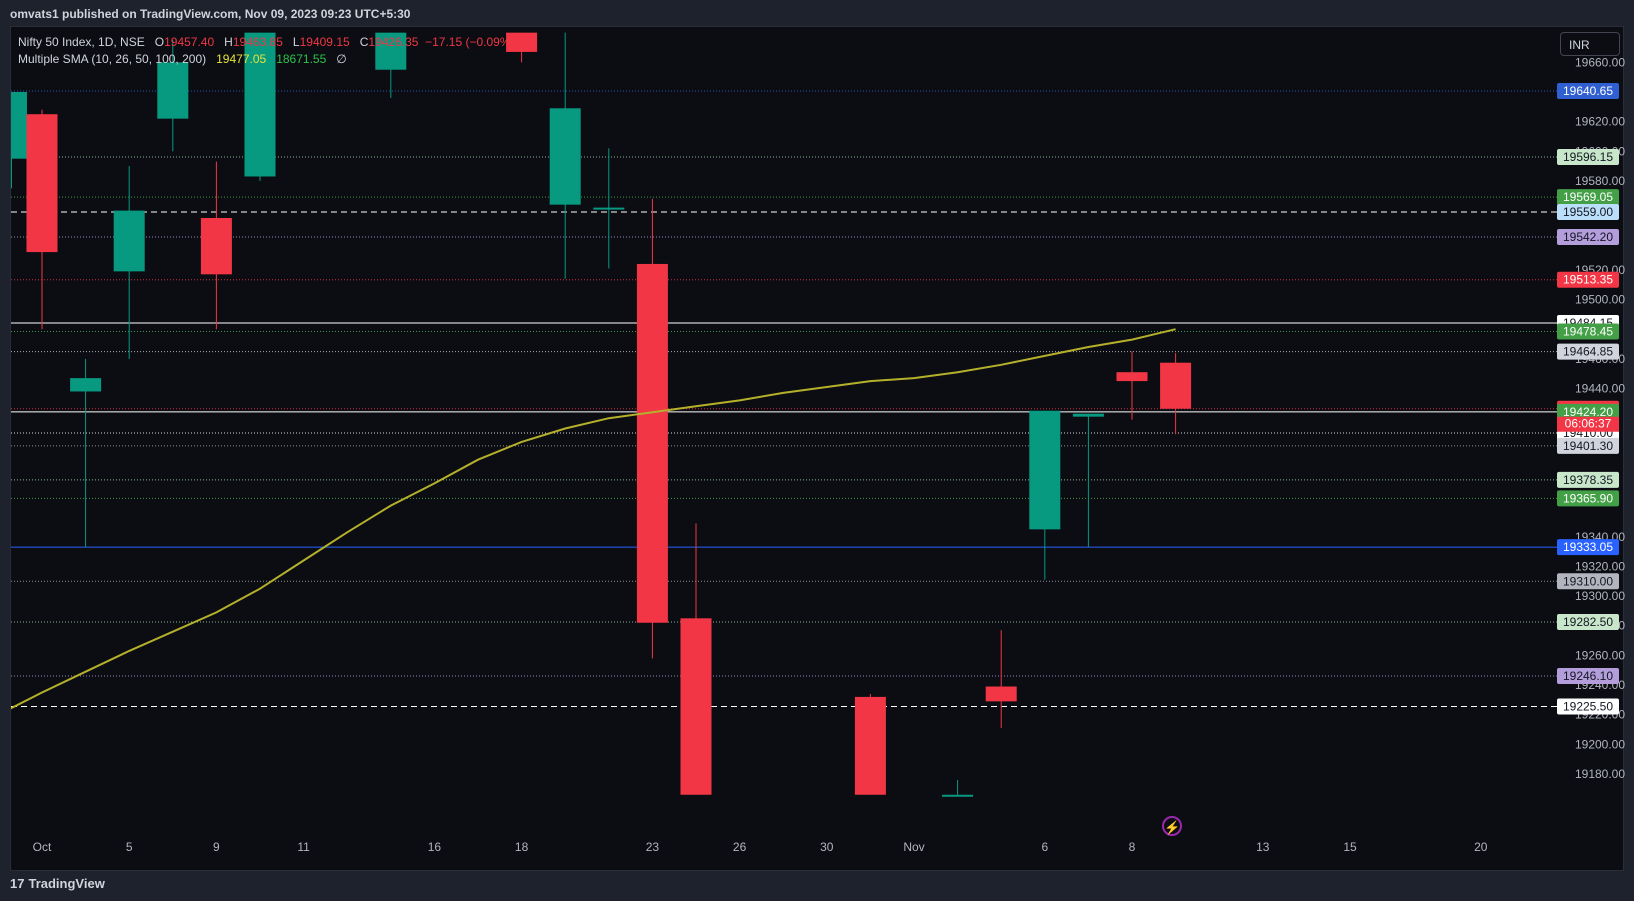 The image size is (1634, 901). What do you see at coordinates (216, 847) in the screenshot?
I see `time-tick-2: 9` at bounding box center [216, 847].